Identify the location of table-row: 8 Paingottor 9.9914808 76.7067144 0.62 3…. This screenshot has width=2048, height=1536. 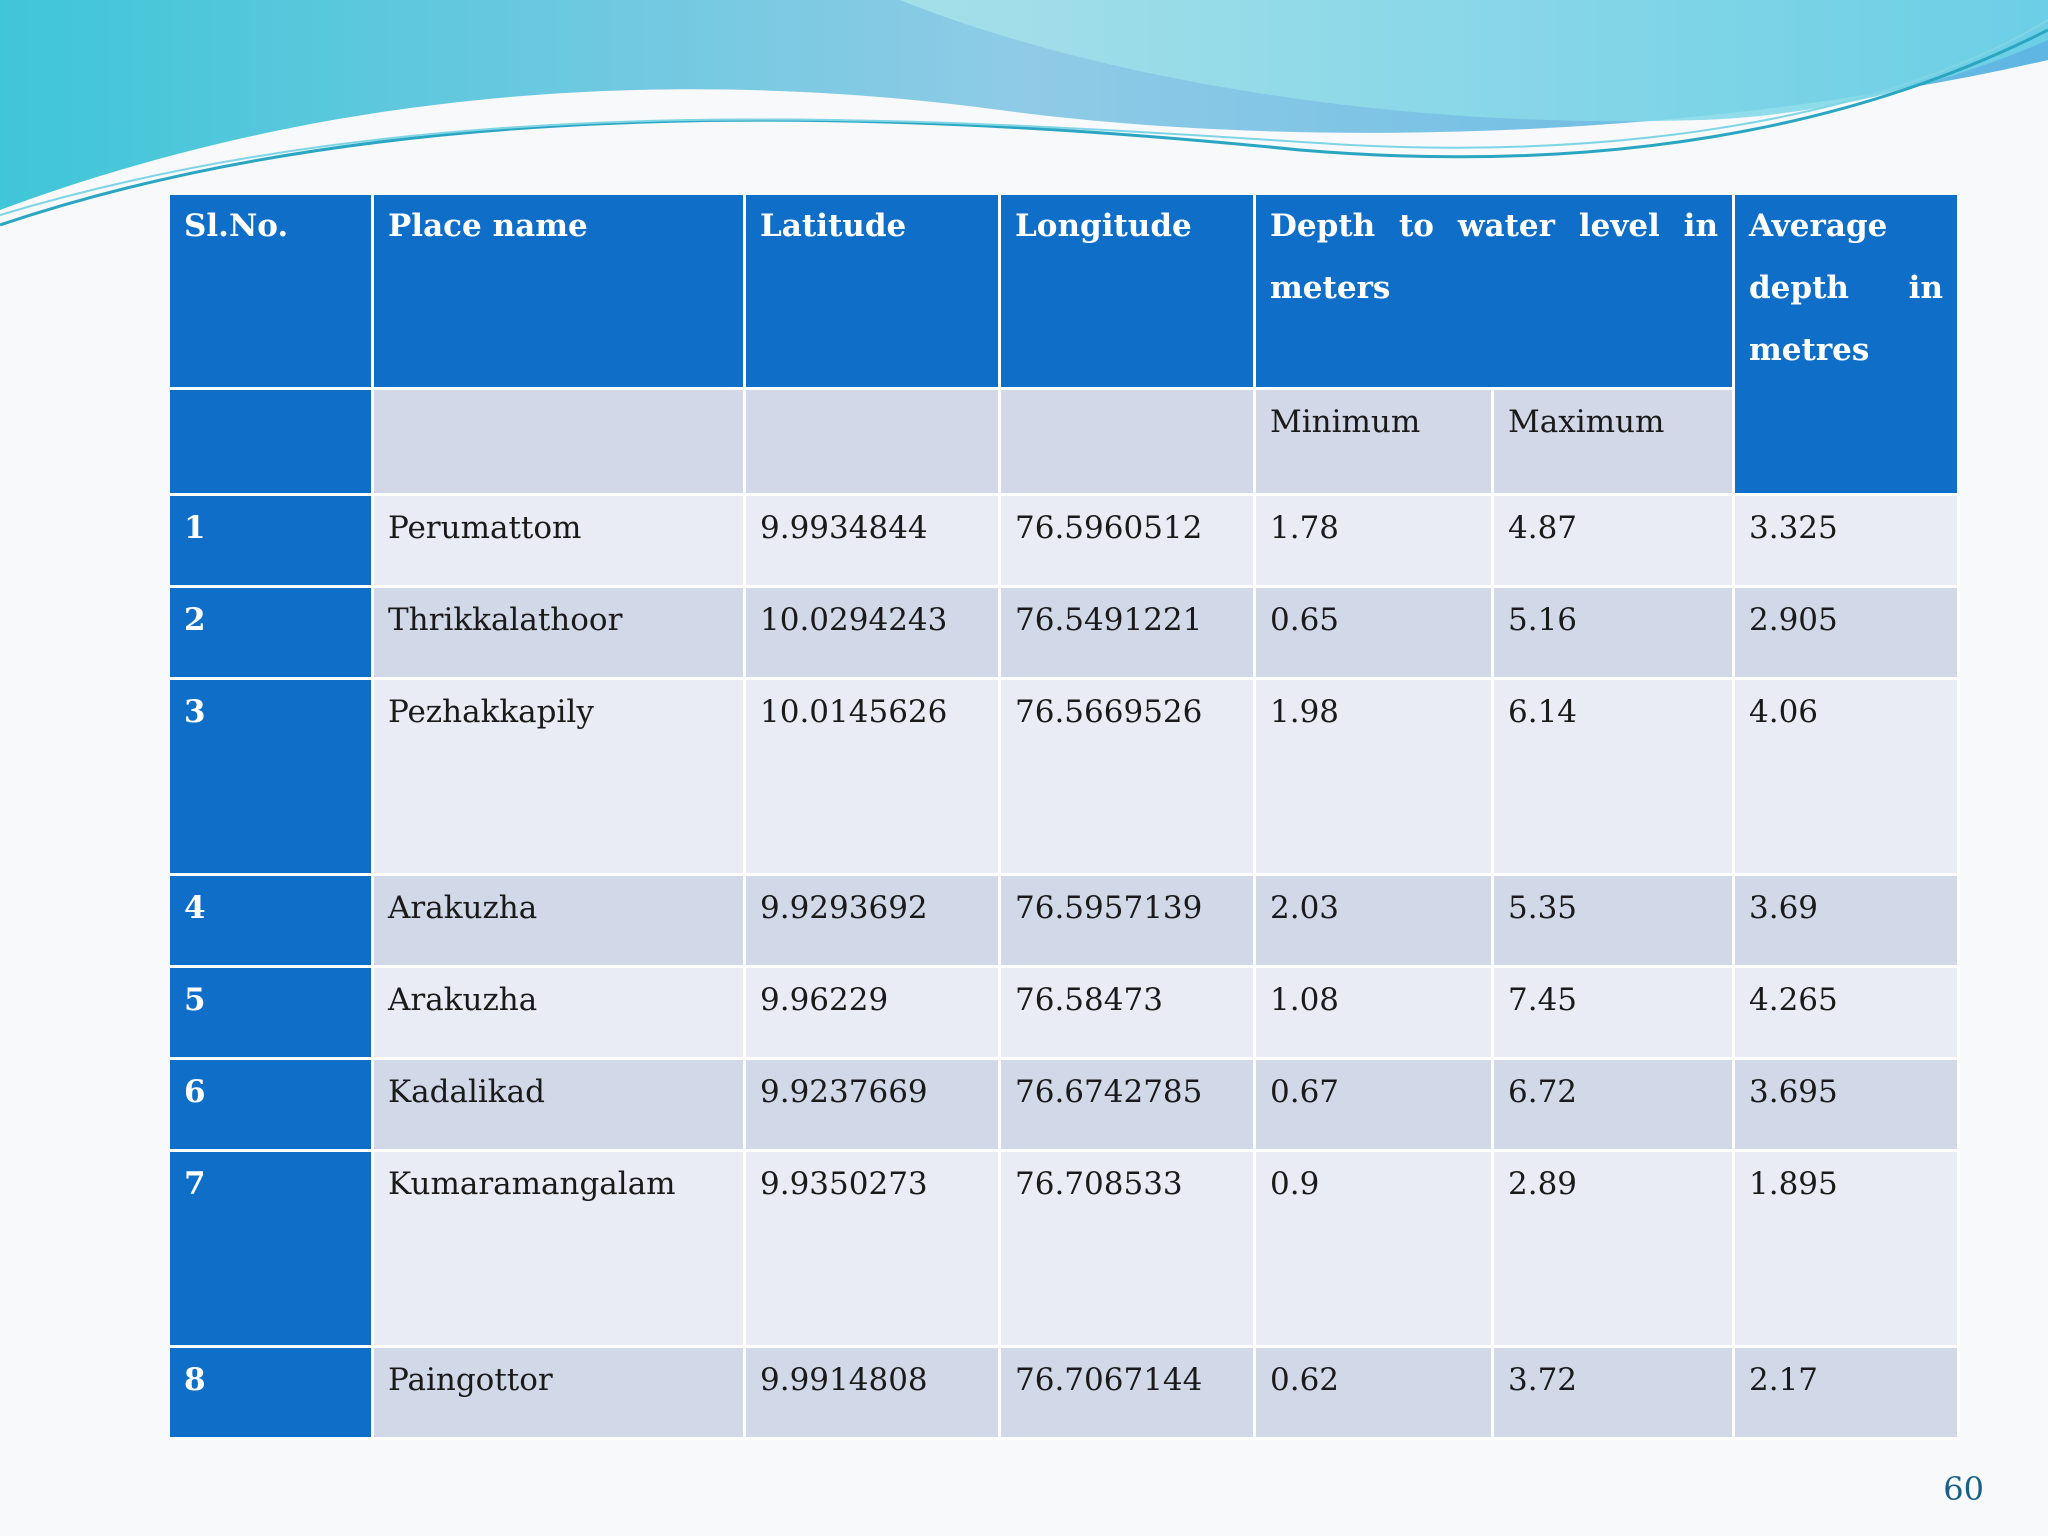
(1065, 1394).